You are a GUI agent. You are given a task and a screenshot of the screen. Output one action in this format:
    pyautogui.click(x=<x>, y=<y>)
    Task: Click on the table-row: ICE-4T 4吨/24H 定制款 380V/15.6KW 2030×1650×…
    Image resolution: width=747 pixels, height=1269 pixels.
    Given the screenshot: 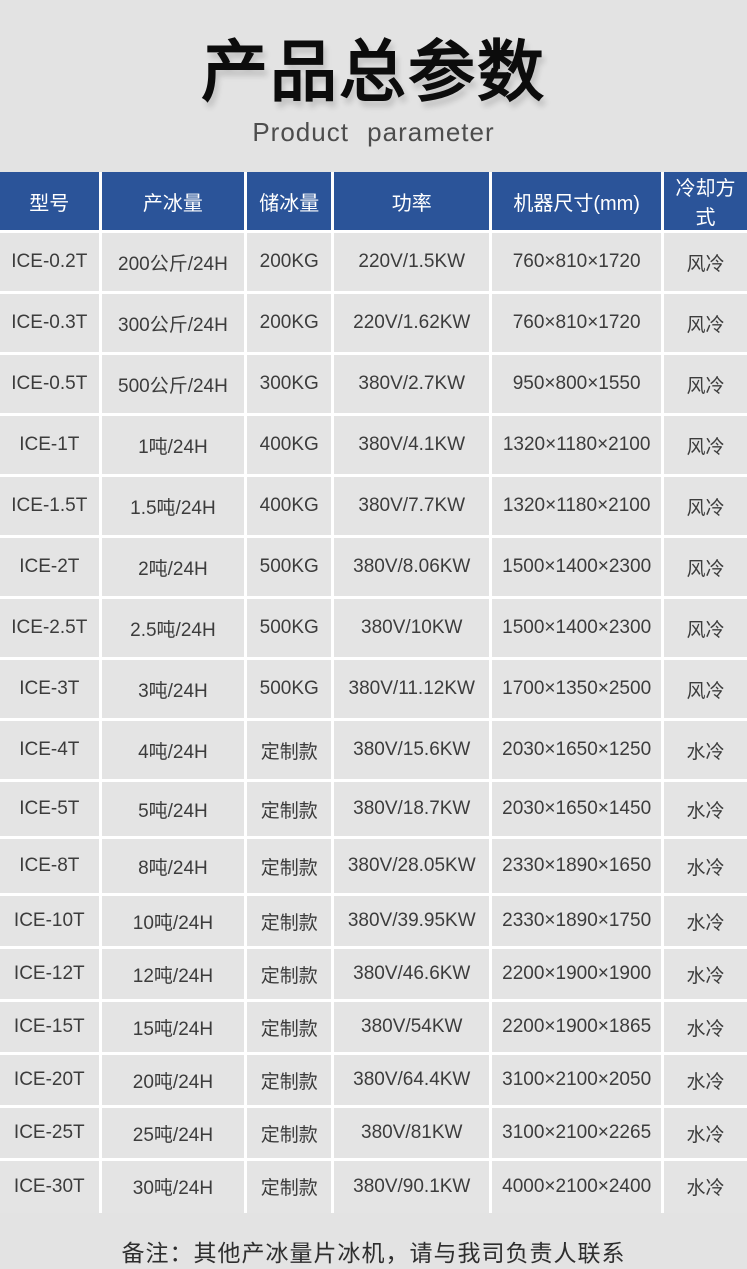 What is the action you would take?
    pyautogui.click(x=373, y=750)
    